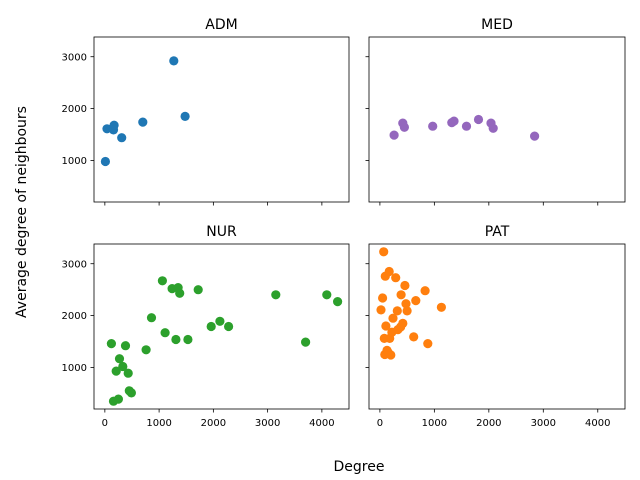 Image resolution: width=640 pixels, height=480 pixels. What do you see at coordinates (359, 467) in the screenshot?
I see `x-axis-label: Degree` at bounding box center [359, 467].